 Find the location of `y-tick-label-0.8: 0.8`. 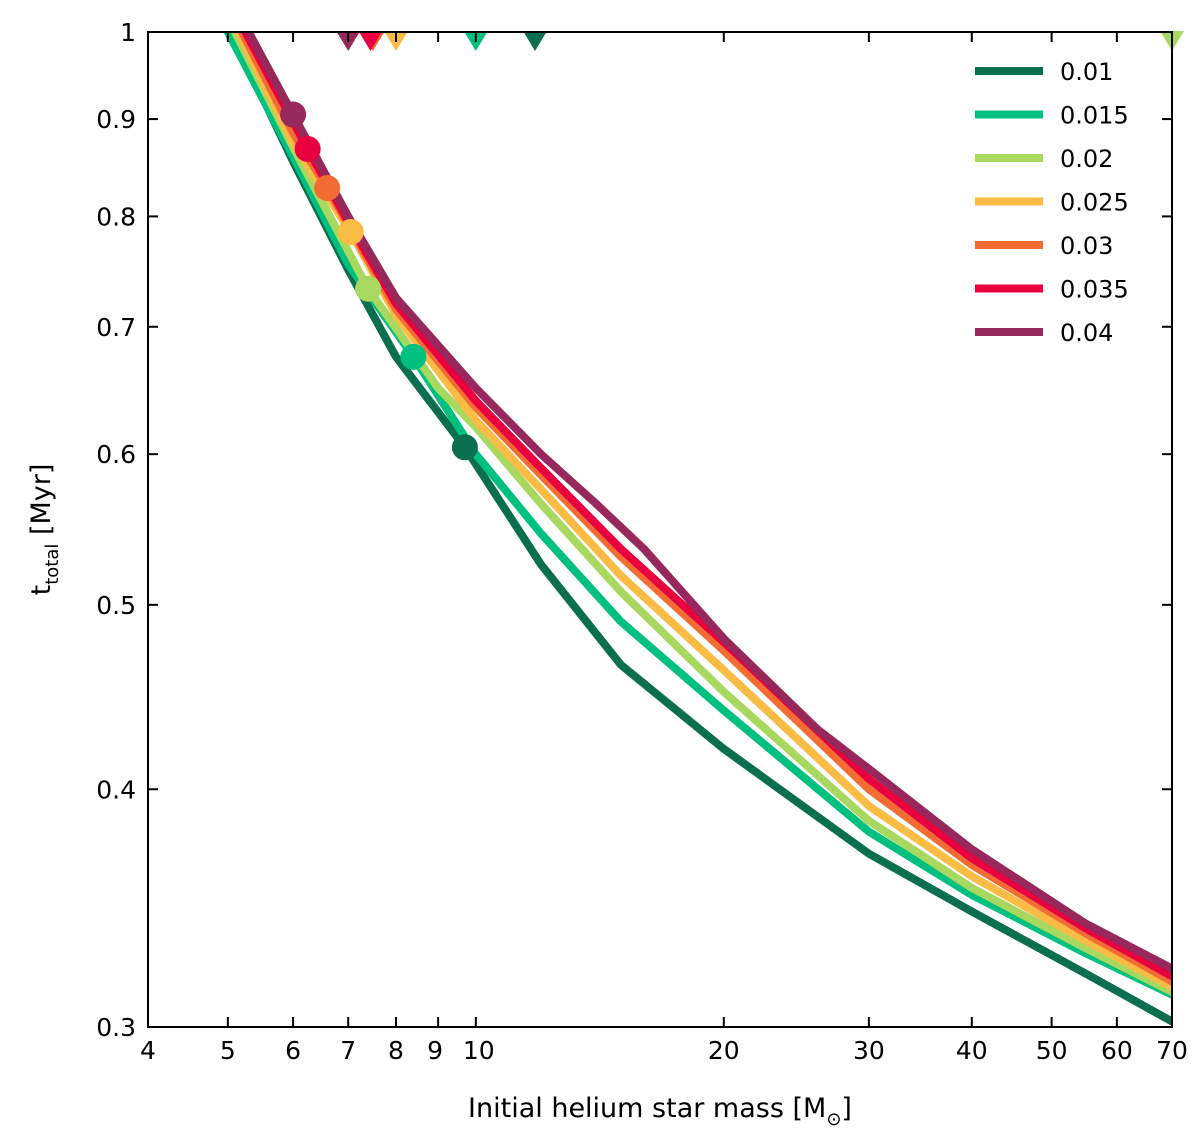

y-tick-label-0.8: 0.8 is located at coordinates (116, 216).